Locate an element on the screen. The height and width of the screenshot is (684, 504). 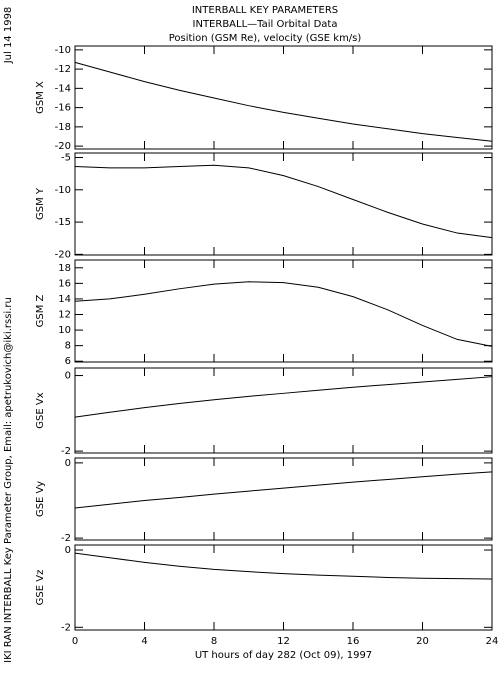
y-tick-label: -18 is located at coordinates (63, 127).